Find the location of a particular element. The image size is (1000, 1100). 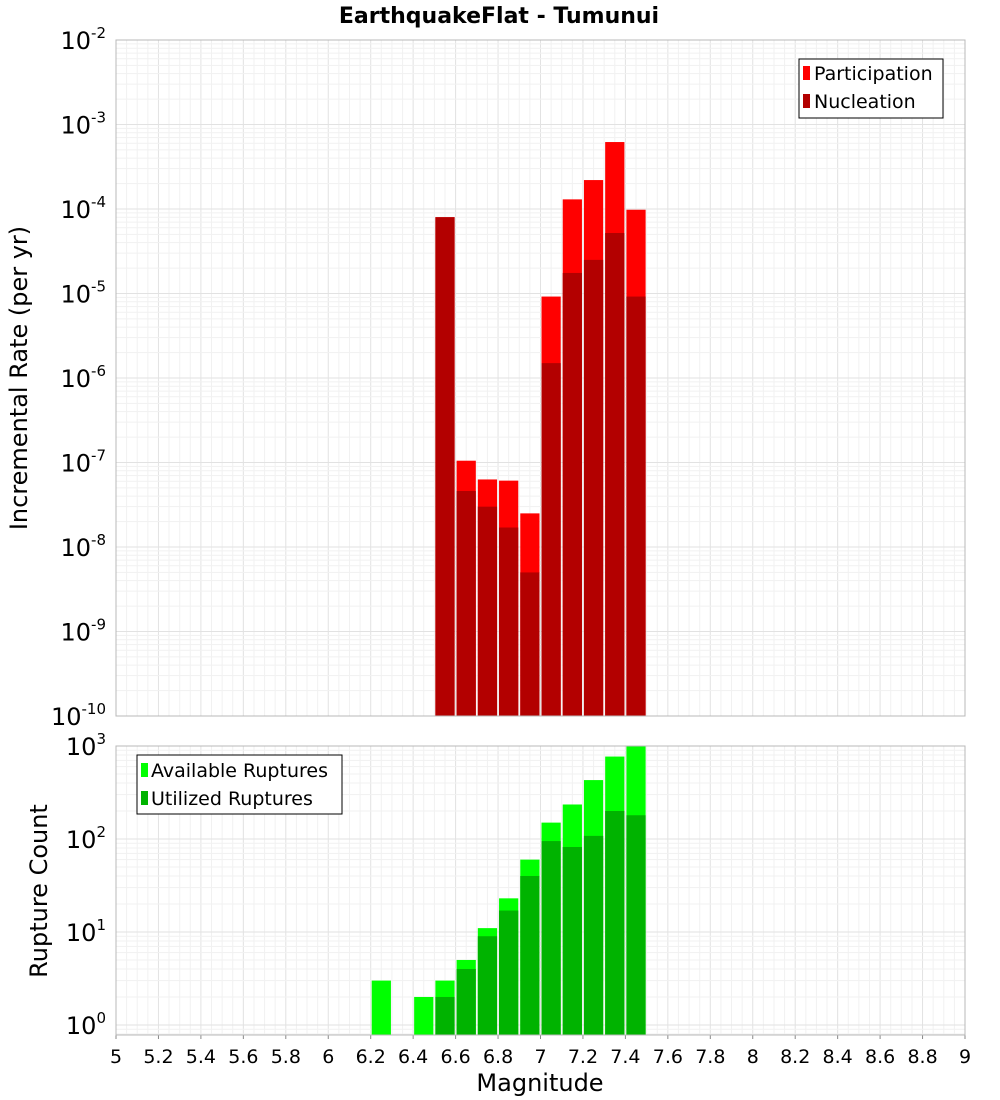

y-tick-label: 10⁻² is located at coordinates (83, 39).